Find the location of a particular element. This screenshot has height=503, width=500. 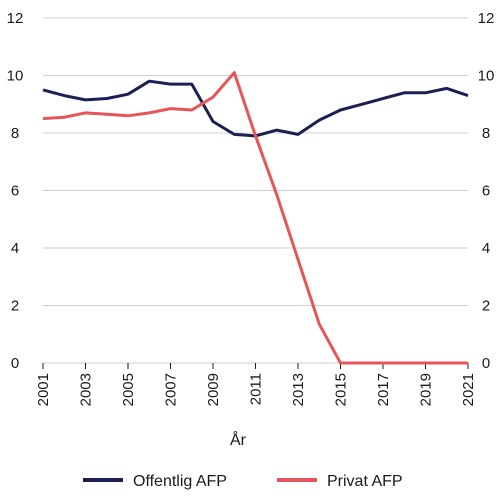

y-tick-label-left: 2 is located at coordinates (15, 306).